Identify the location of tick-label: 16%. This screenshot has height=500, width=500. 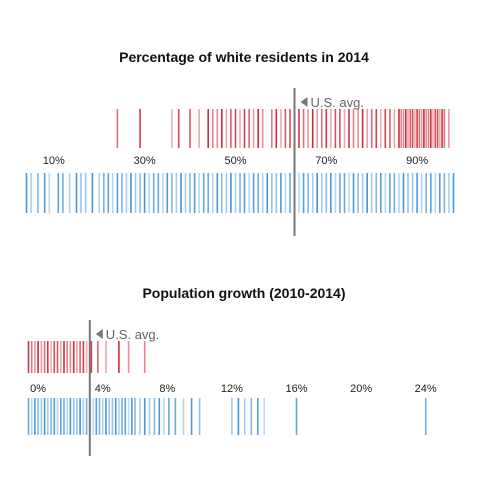
(296, 389).